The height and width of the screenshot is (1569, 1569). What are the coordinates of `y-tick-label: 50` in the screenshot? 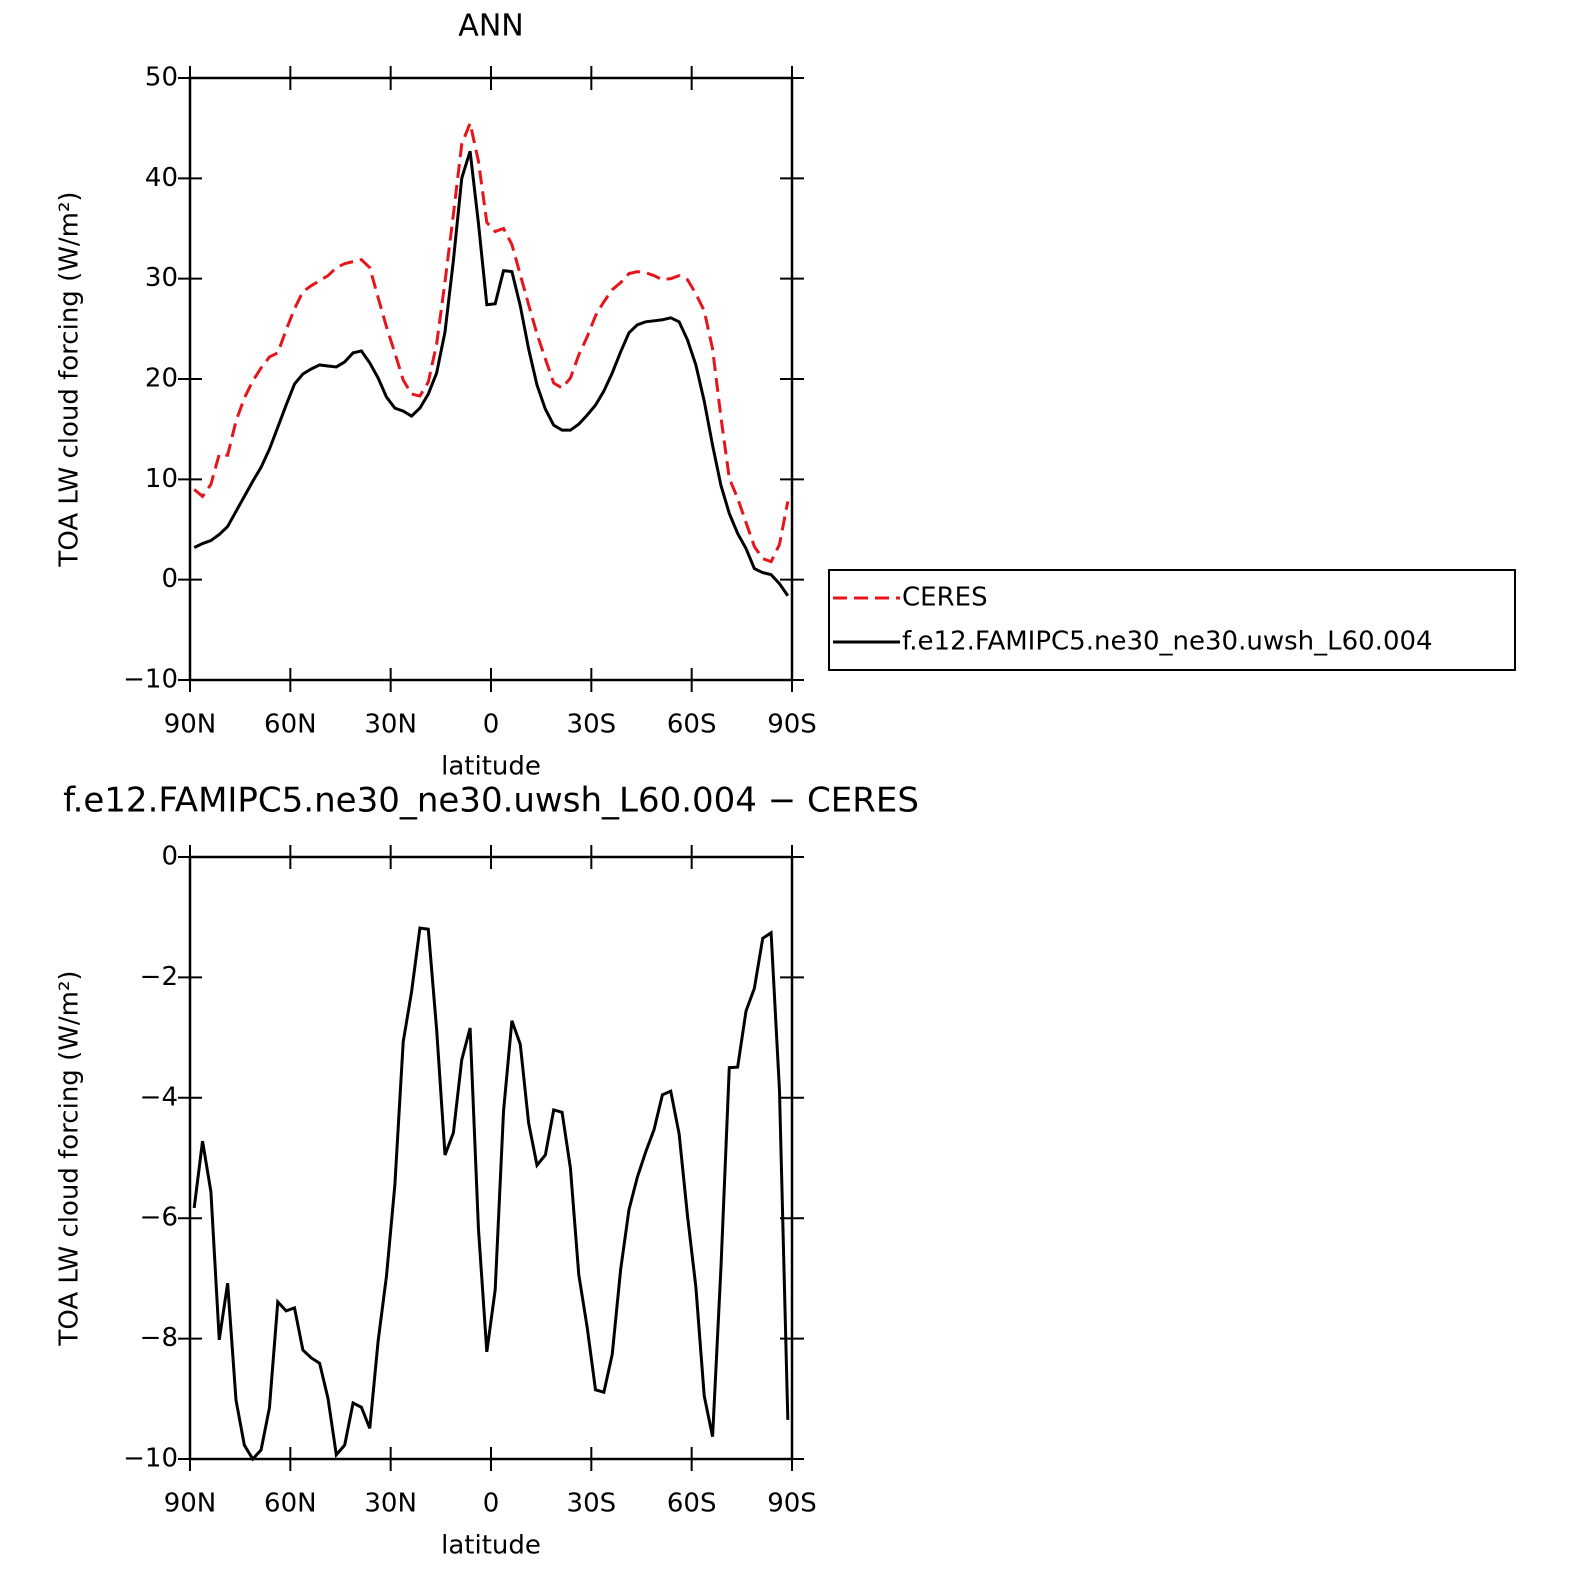 It's located at (161, 78).